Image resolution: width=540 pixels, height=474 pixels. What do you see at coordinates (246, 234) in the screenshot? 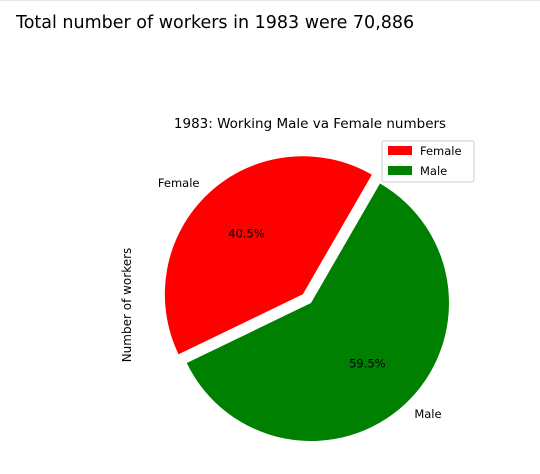
I see `pie-pct-label-female: 40.5%` at bounding box center [246, 234].